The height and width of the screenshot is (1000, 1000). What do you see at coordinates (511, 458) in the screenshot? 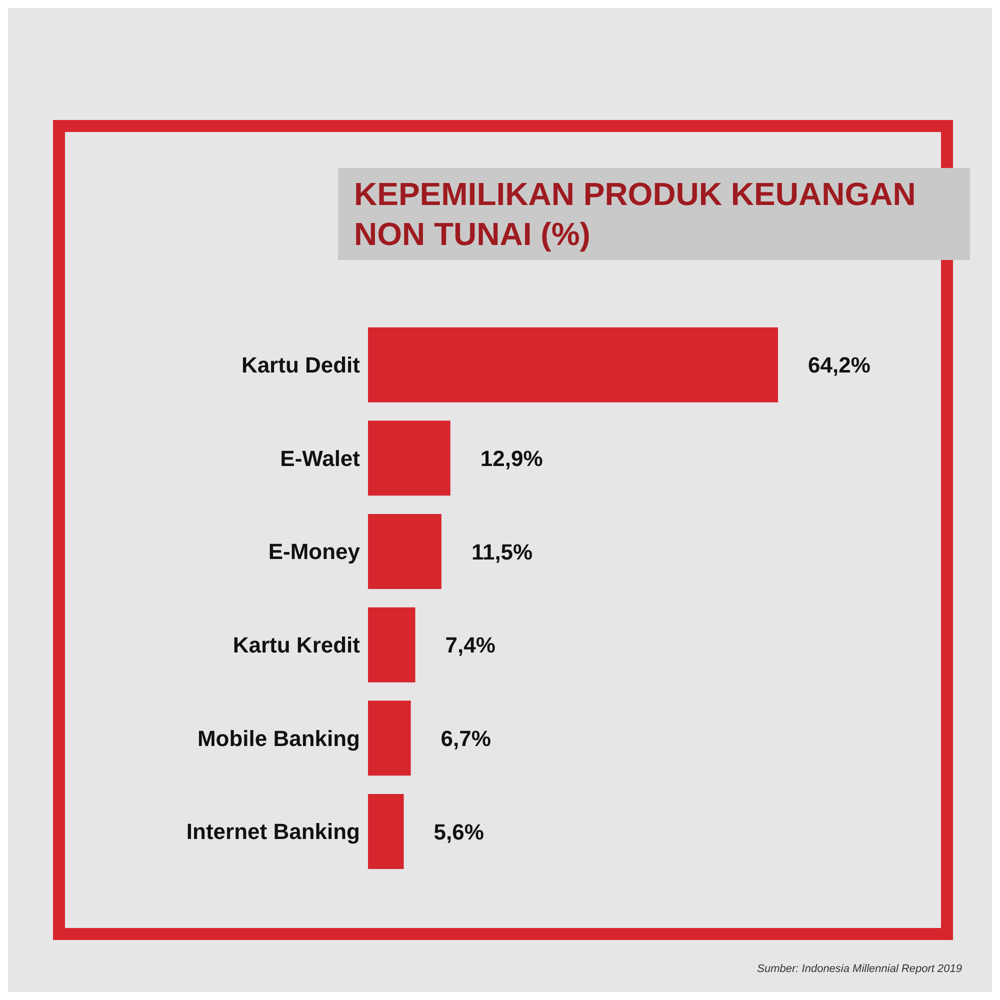
I see `data-label: 12,9%` at bounding box center [511, 458].